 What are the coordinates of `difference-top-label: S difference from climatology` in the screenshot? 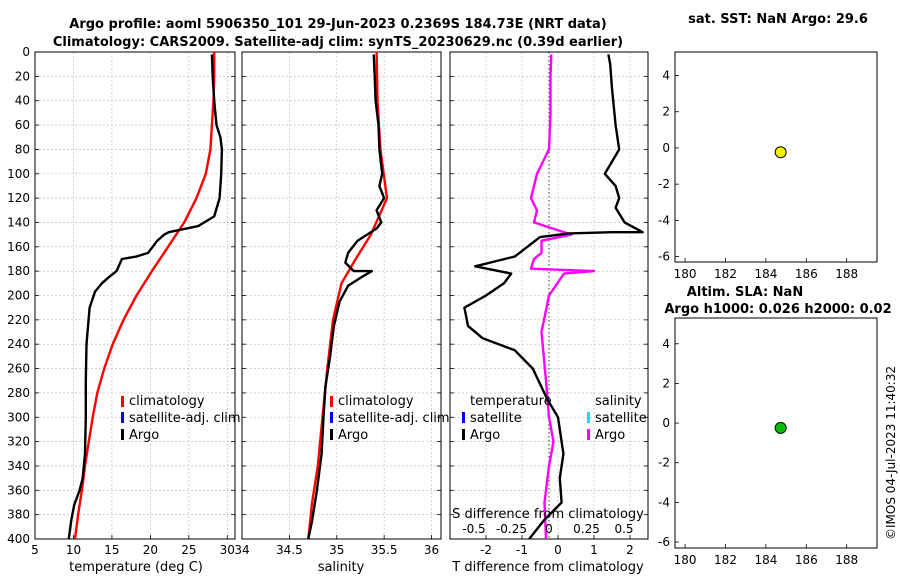 It's located at (548, 514).